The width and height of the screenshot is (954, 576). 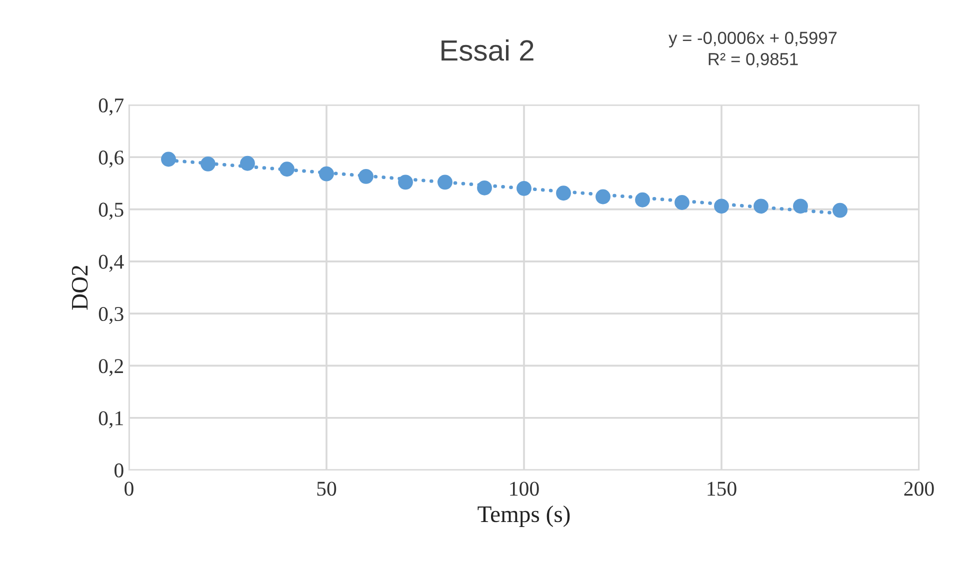 I want to click on chart-title: Essai 2, so click(x=488, y=50).